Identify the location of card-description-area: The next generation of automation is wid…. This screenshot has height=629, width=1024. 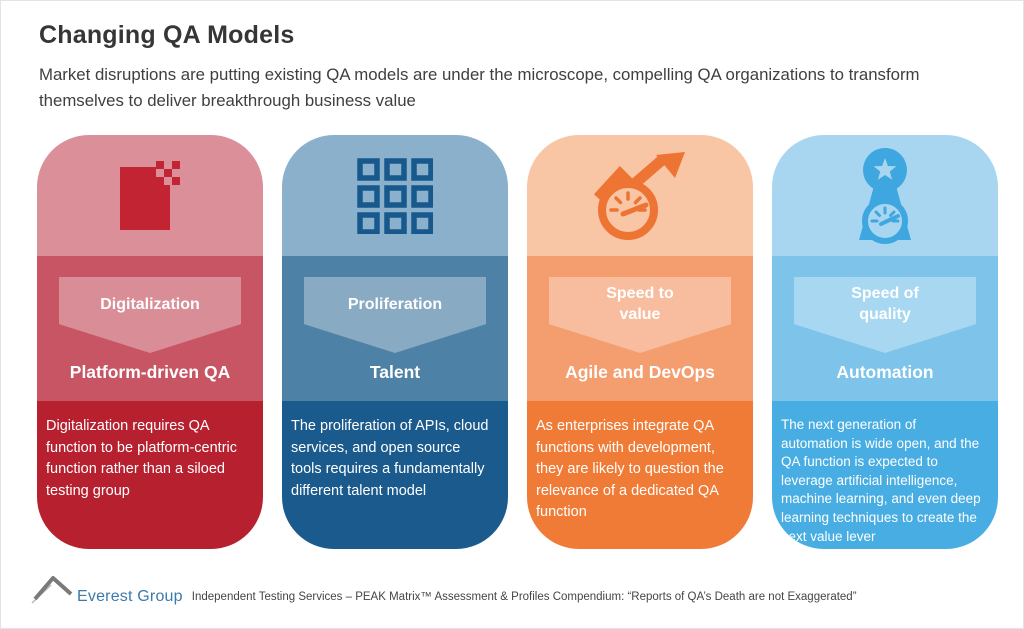
(885, 475).